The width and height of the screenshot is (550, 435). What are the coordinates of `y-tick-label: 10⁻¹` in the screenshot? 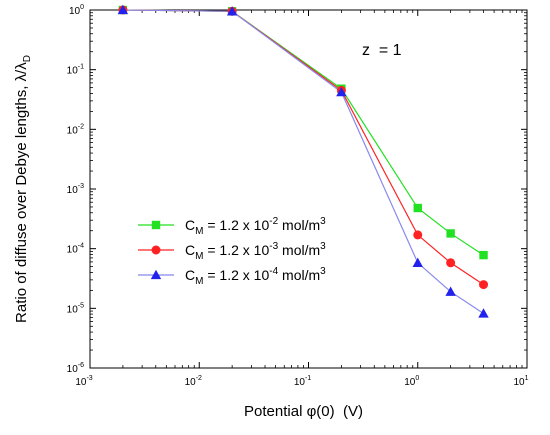 It's located at (75, 70).